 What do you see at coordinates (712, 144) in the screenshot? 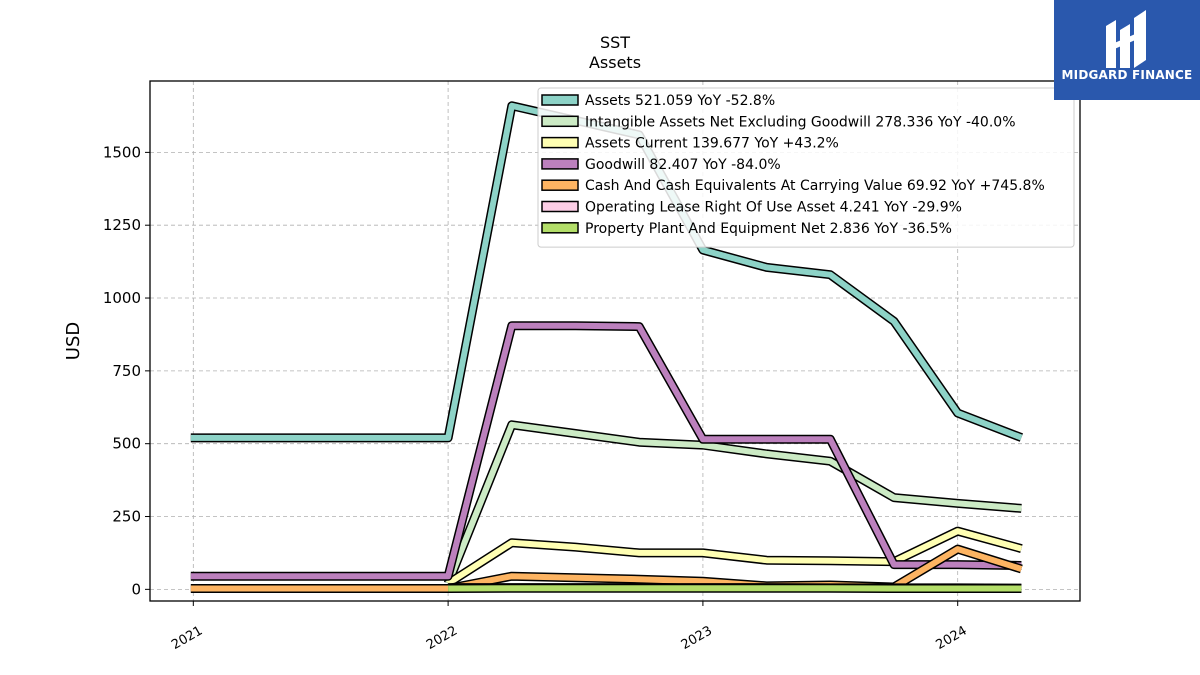
I see `legend-entry: Assets Current 139.677 YoY +43.2%` at bounding box center [712, 144].